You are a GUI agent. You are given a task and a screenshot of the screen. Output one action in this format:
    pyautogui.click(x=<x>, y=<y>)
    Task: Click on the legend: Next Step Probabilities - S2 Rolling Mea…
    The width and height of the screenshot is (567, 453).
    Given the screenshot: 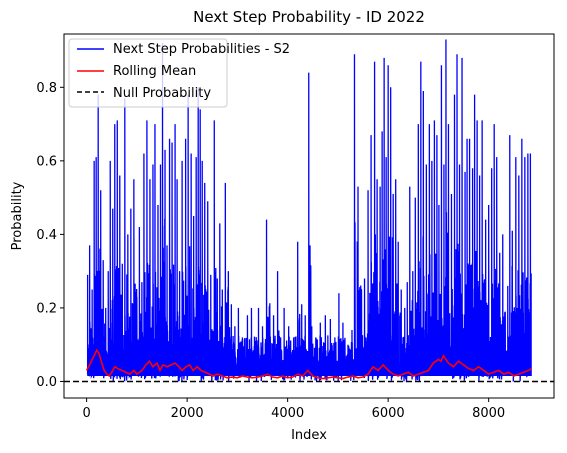 What is the action you would take?
    pyautogui.click(x=179, y=73)
    